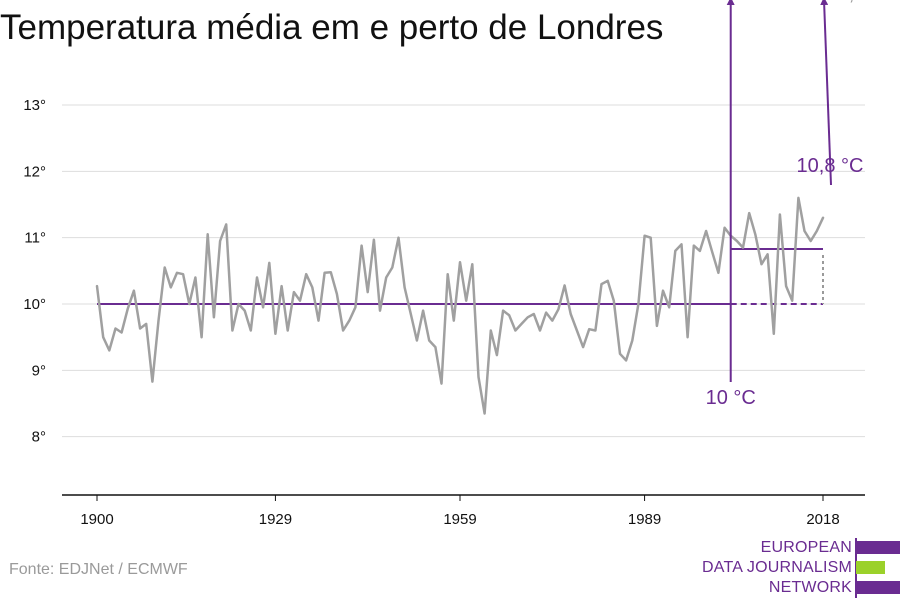 The height and width of the screenshot is (600, 900). Describe the element at coordinates (777, 567) in the screenshot. I see `logo-line-2: DATA JOURNALISM` at that location.